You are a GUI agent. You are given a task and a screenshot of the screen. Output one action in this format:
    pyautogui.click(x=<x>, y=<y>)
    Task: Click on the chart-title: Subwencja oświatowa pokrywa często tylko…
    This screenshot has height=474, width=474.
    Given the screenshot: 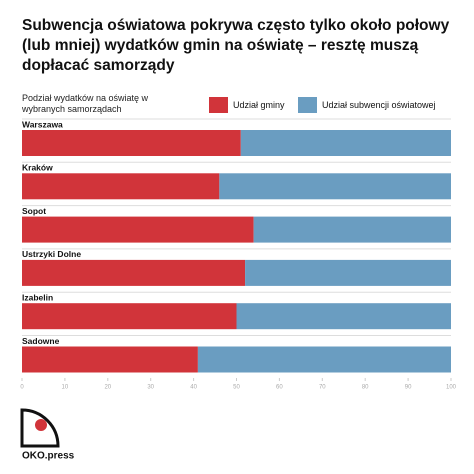 What is the action you would take?
    pyautogui.click(x=236, y=45)
    